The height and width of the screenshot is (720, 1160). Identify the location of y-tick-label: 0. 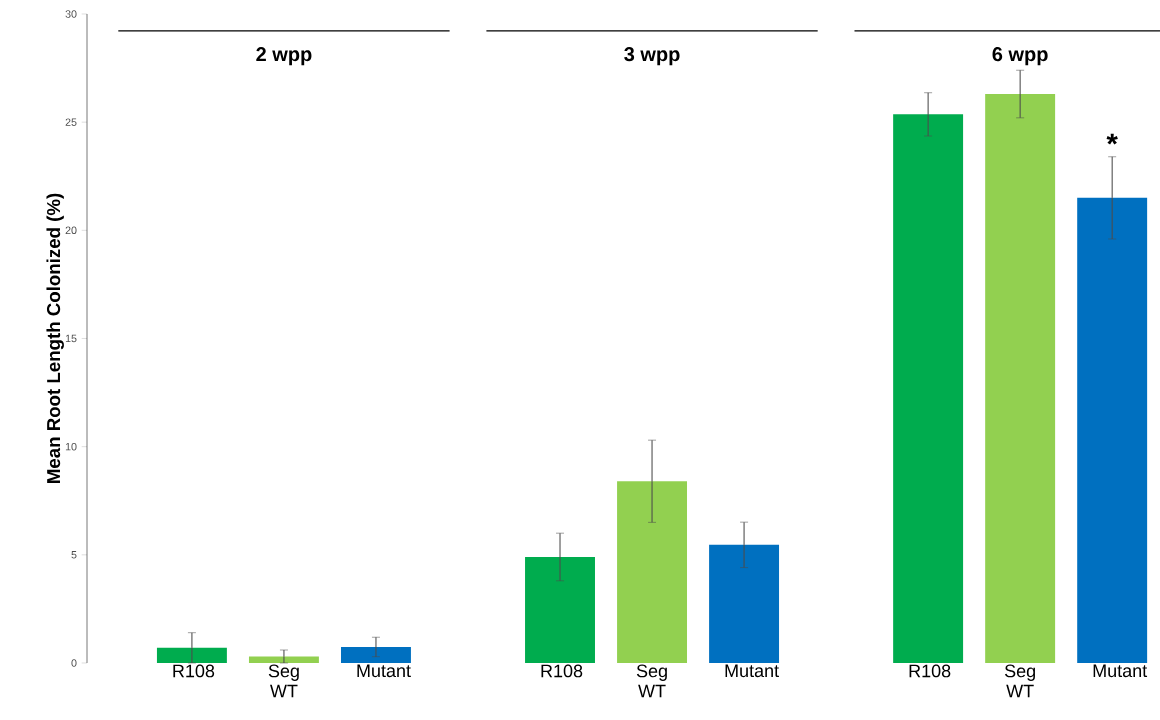
(74, 663).